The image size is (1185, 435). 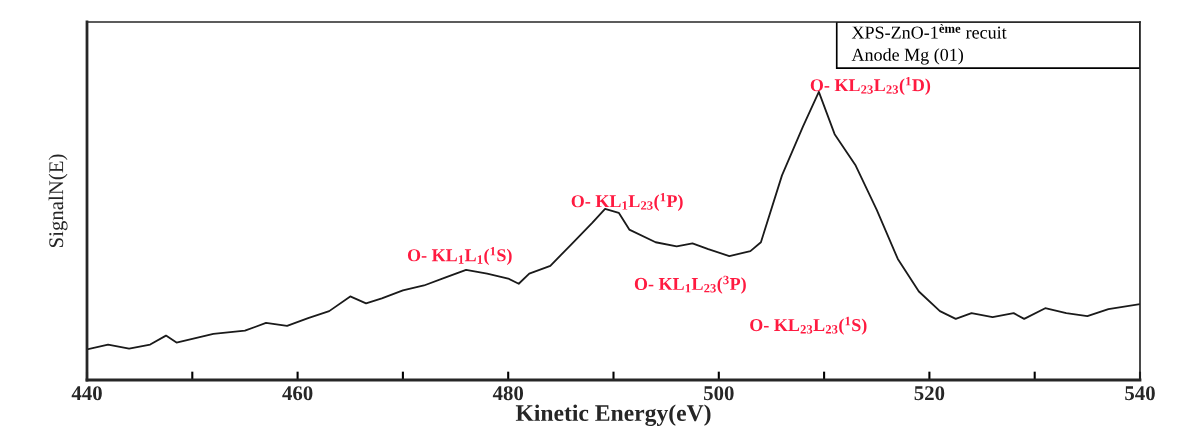 What do you see at coordinates (808, 325) in the screenshot?
I see `annotation: O- KL$_{23}$L$_{23}$($^{1}$S)` at bounding box center [808, 325].